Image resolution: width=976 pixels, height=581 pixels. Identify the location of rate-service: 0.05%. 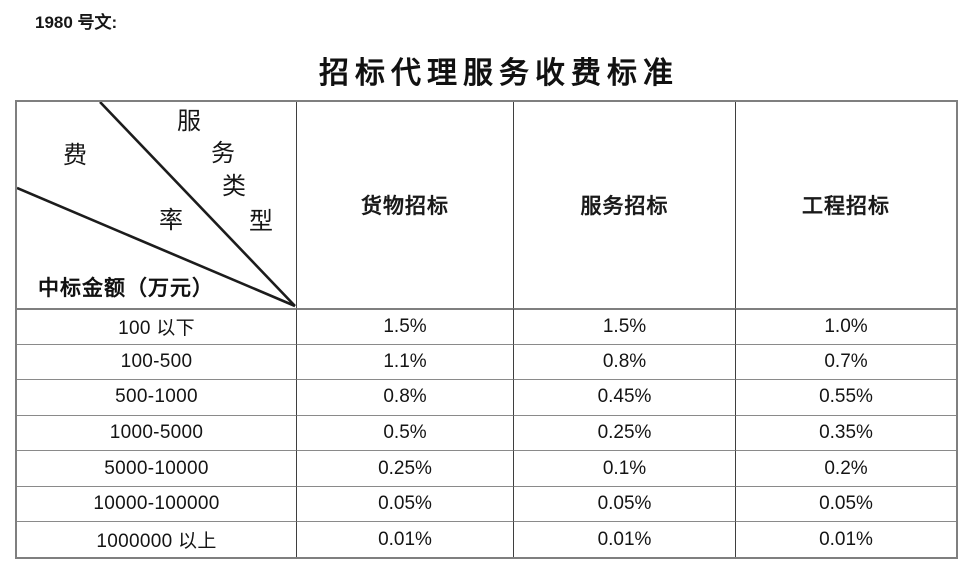
(624, 503).